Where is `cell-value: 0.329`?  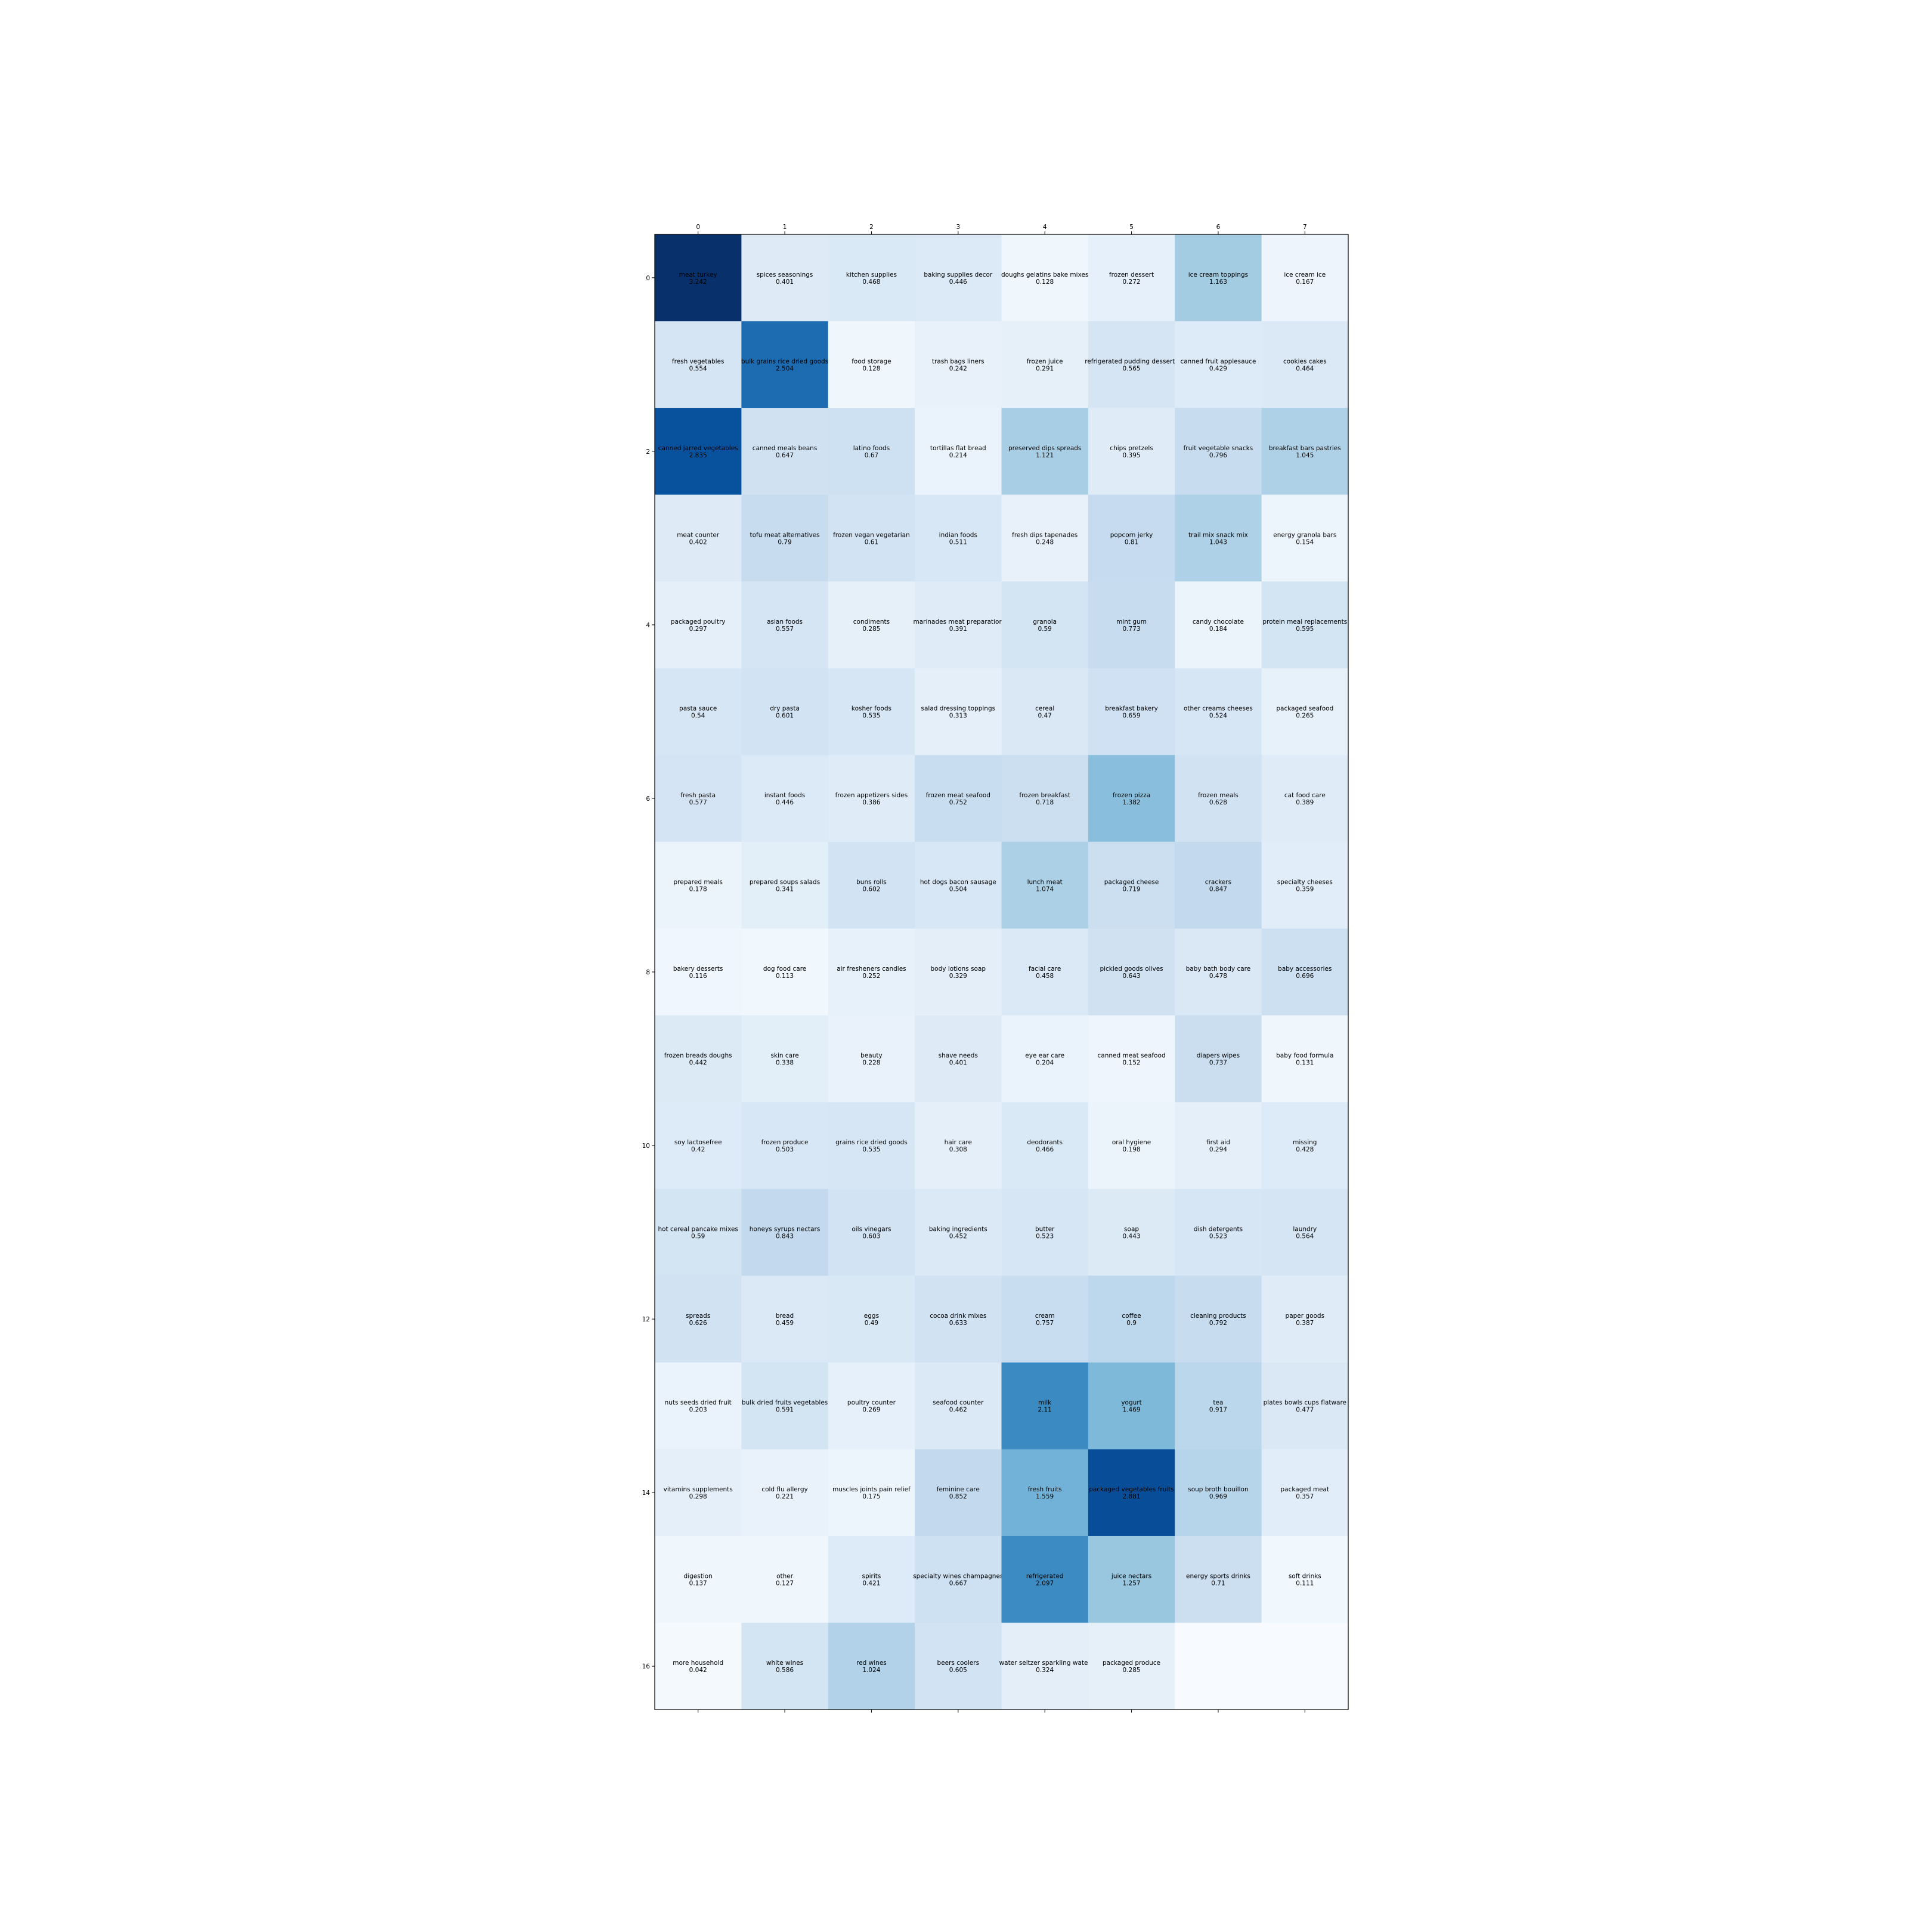 cell-value: 0.329 is located at coordinates (958, 977).